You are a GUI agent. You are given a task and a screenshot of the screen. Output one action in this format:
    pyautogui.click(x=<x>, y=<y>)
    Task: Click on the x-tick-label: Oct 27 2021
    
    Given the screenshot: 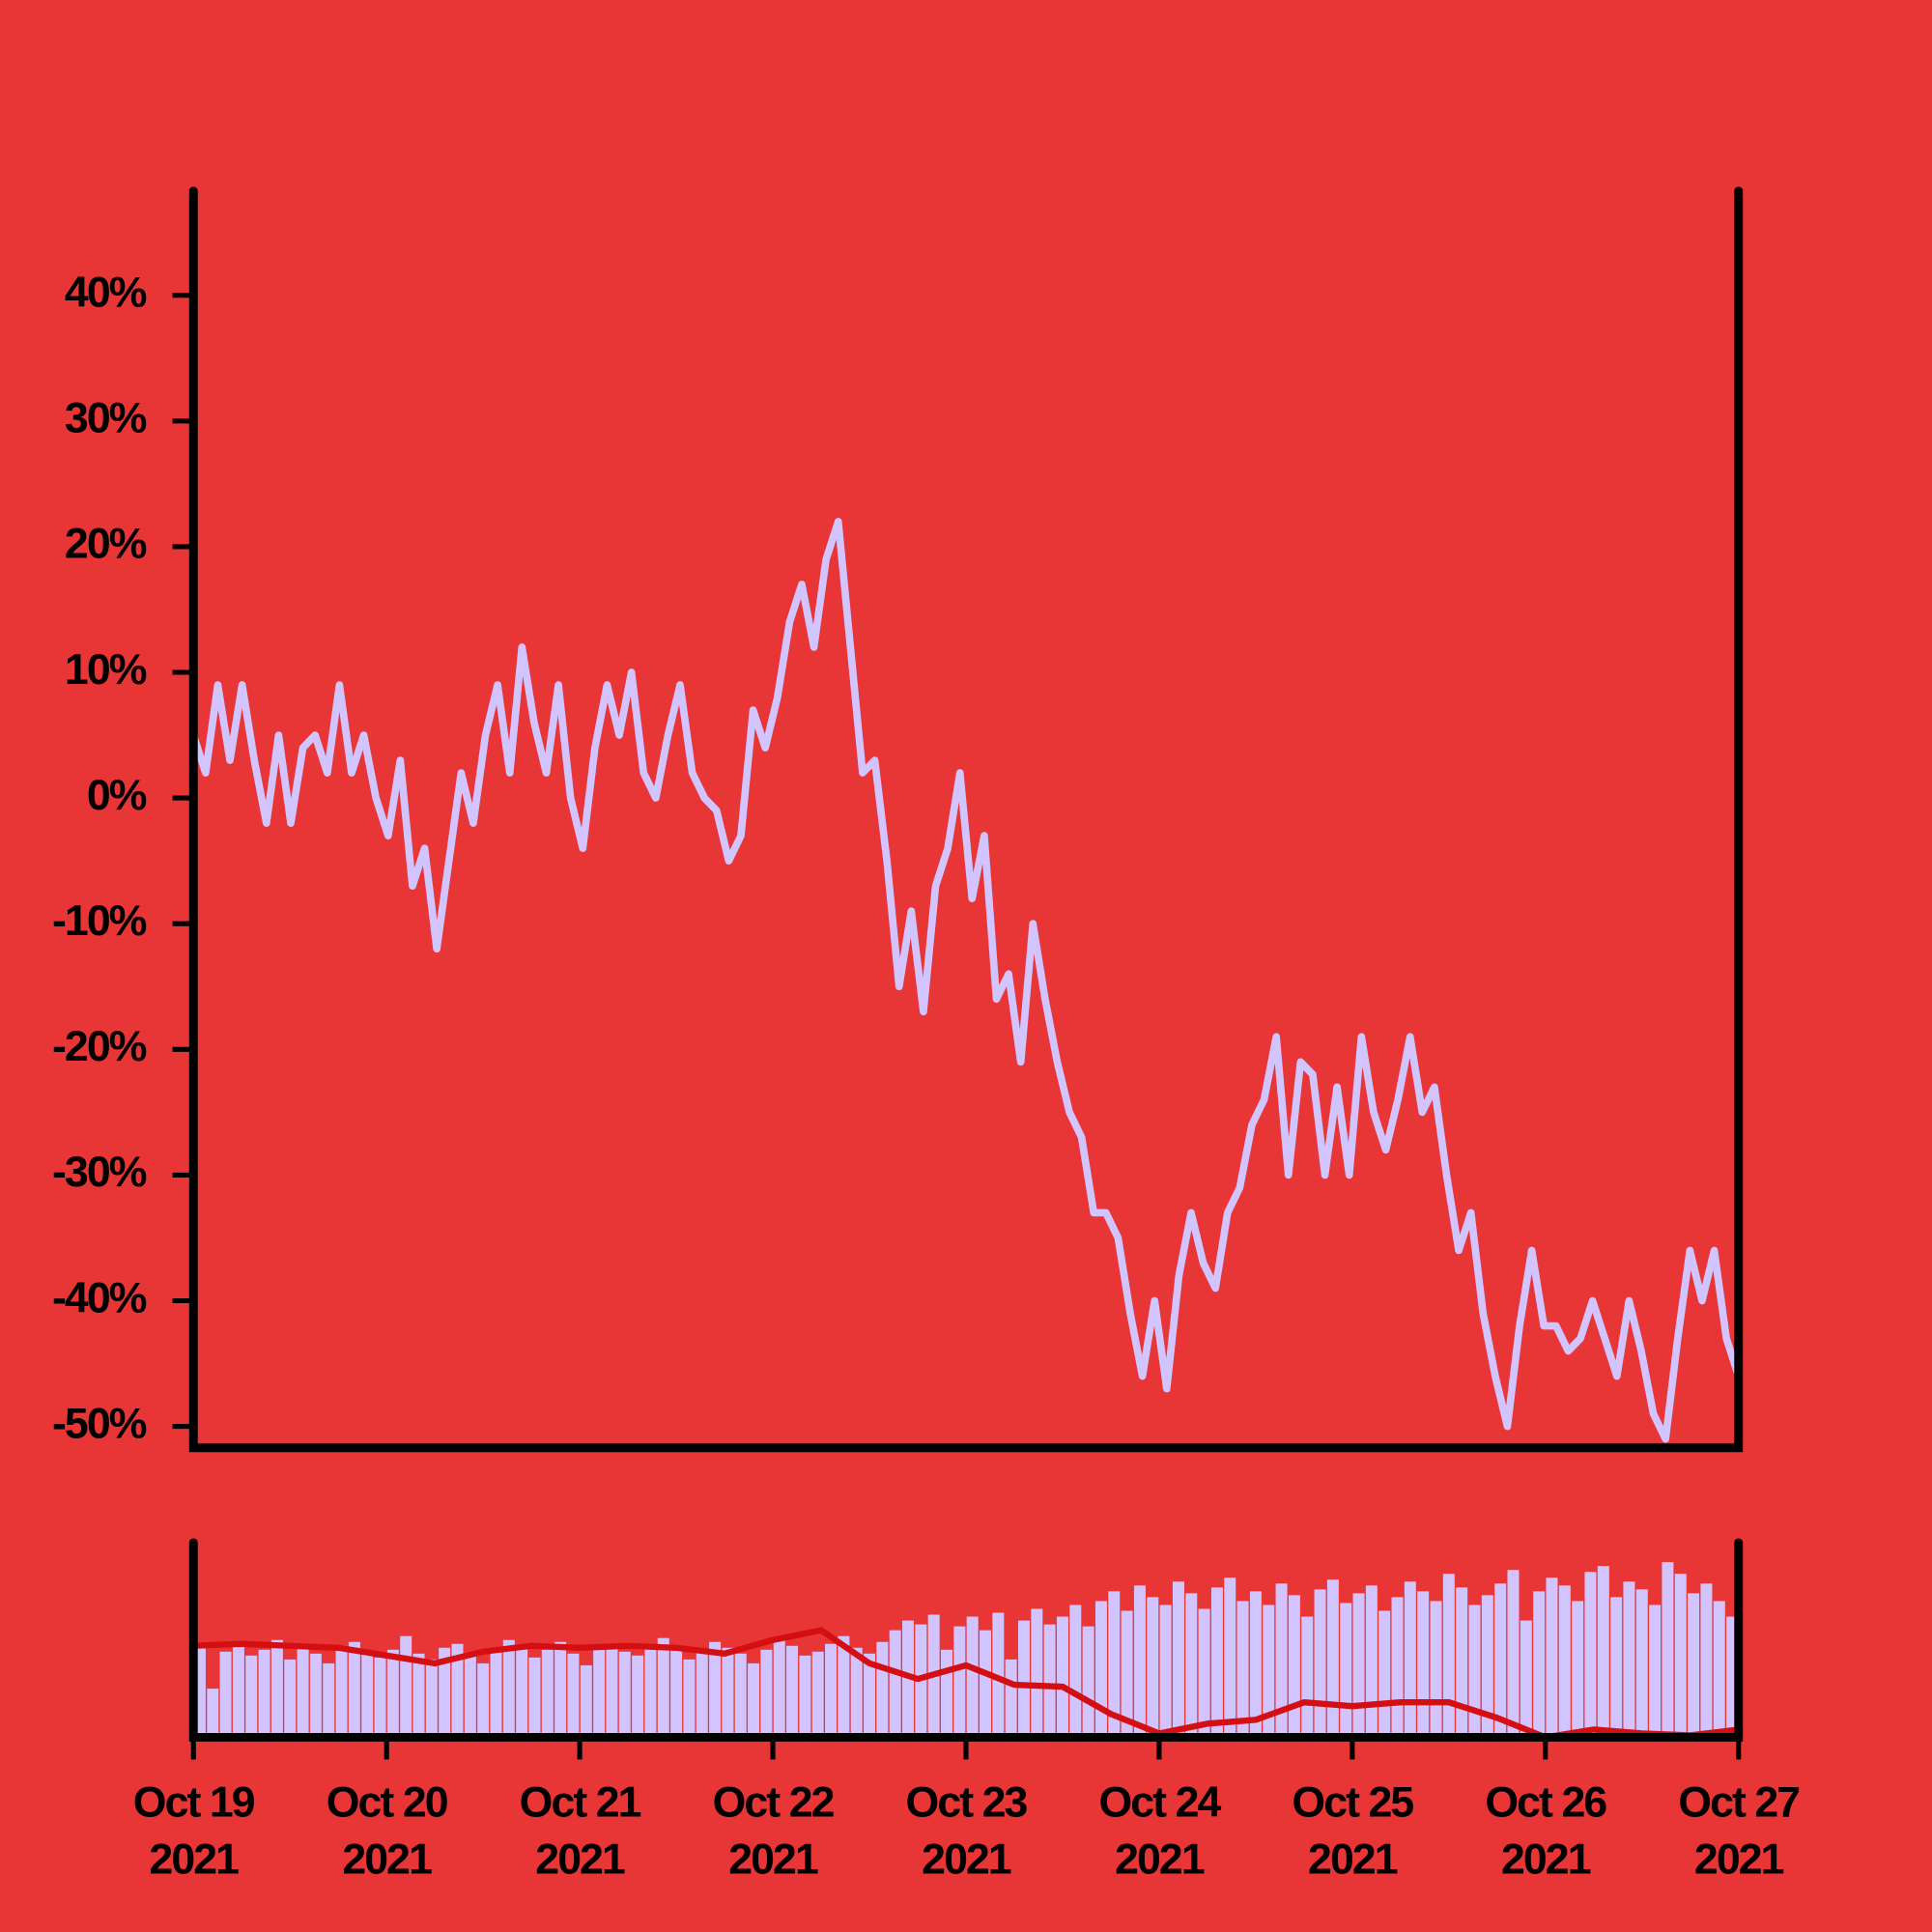 What is the action you would take?
    pyautogui.click(x=1738, y=1830)
    